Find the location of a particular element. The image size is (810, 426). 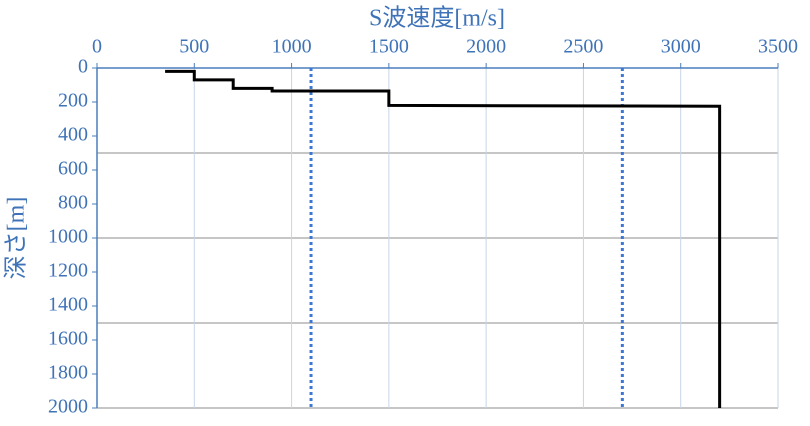

x-tick-label: 3000 is located at coordinates (681, 47).